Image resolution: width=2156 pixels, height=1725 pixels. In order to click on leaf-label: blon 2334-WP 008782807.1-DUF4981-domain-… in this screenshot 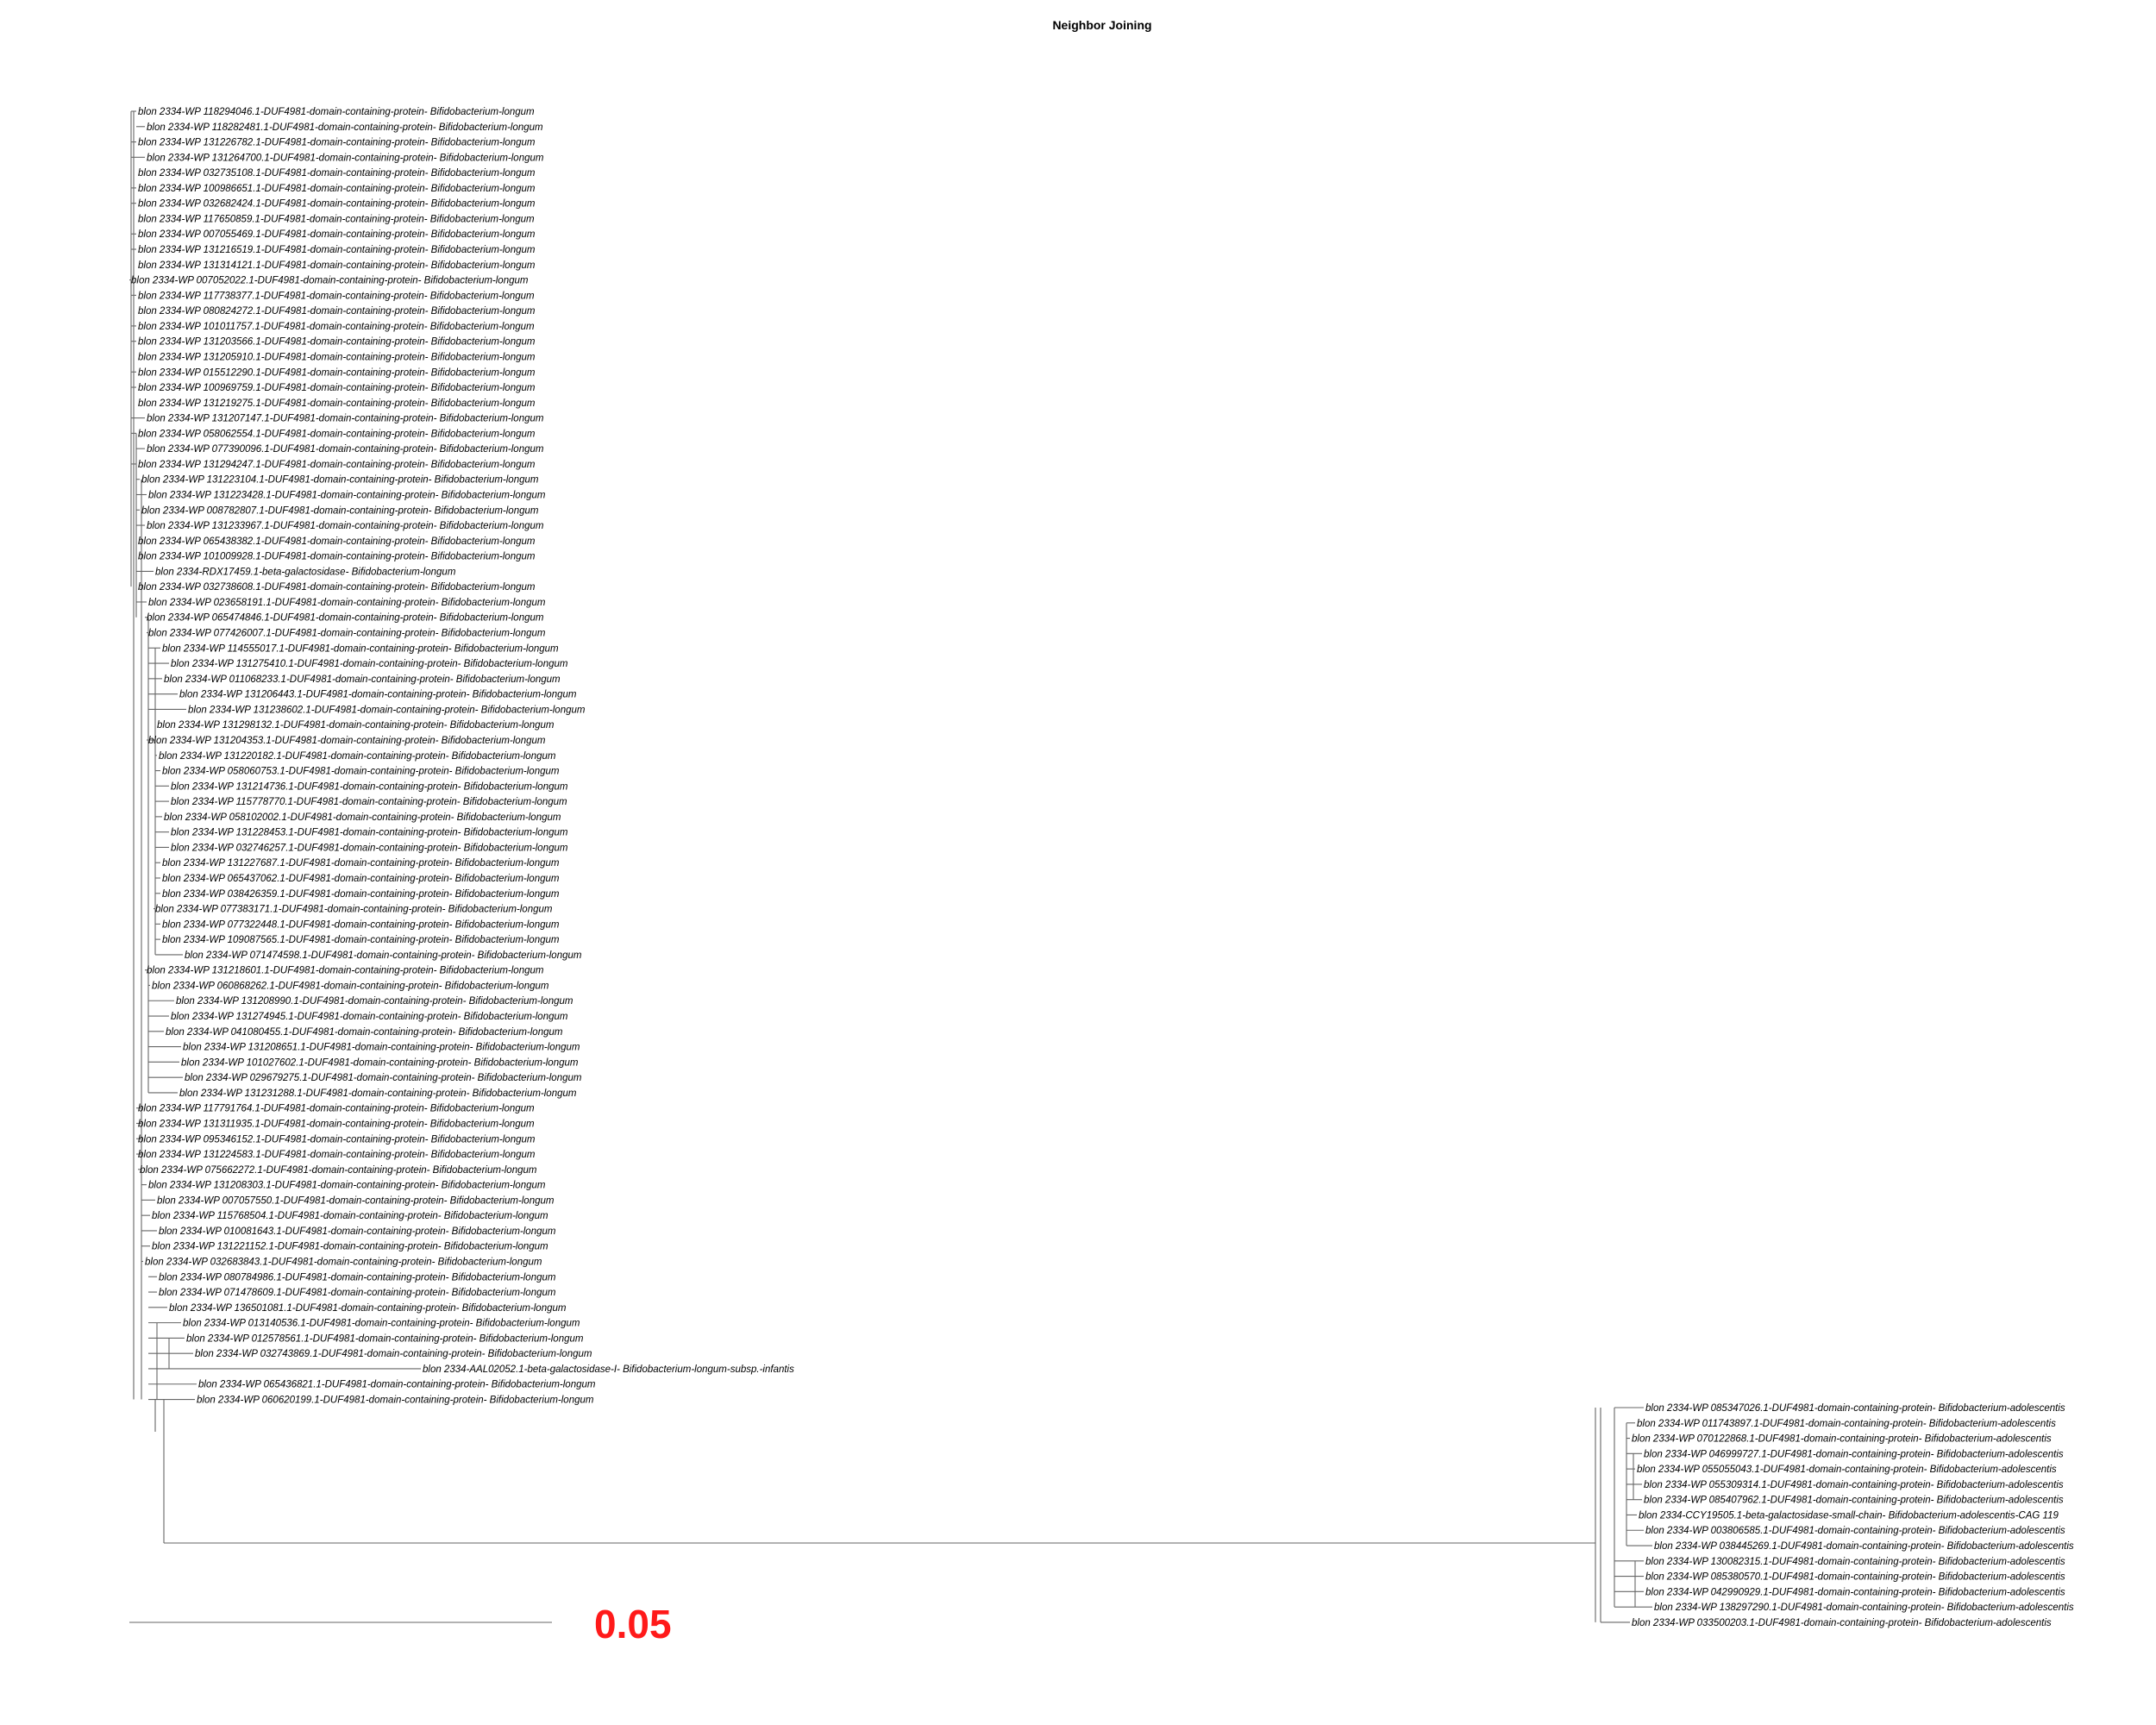, I will do `click(340, 511)`.